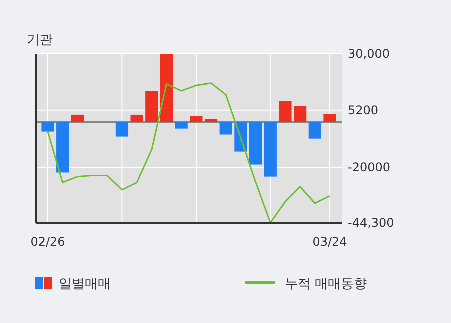 The width and height of the screenshot is (451, 323). Describe the element at coordinates (363, 110) in the screenshot. I see `y-tick-label: 5200` at that location.